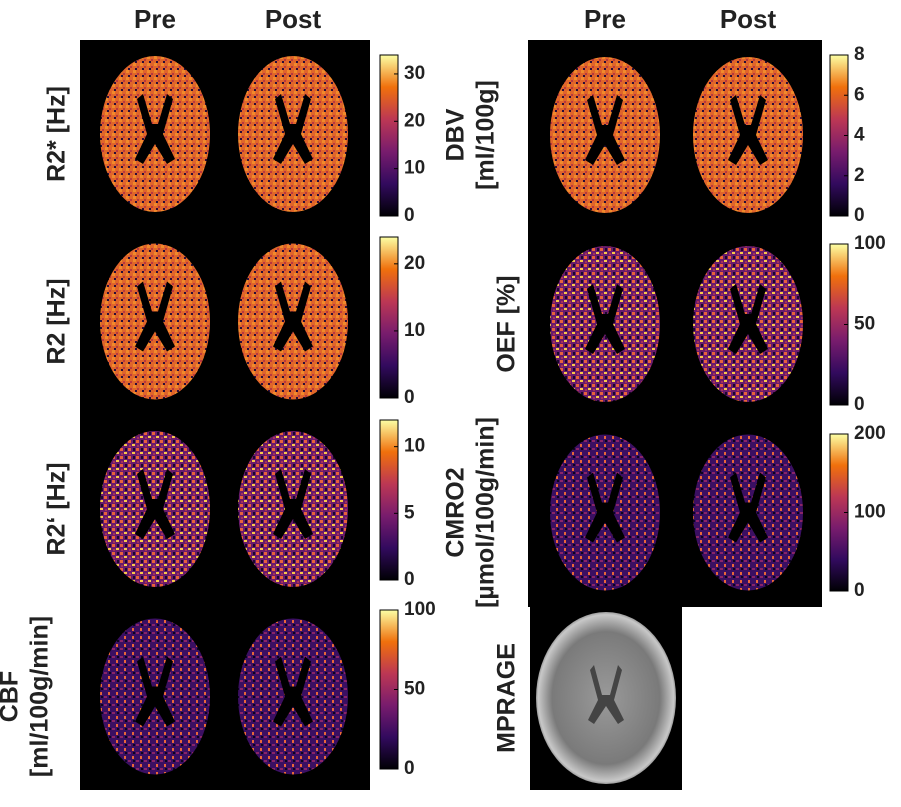 The width and height of the screenshot is (901, 807). I want to click on row-label: OEF [%], so click(507, 323).